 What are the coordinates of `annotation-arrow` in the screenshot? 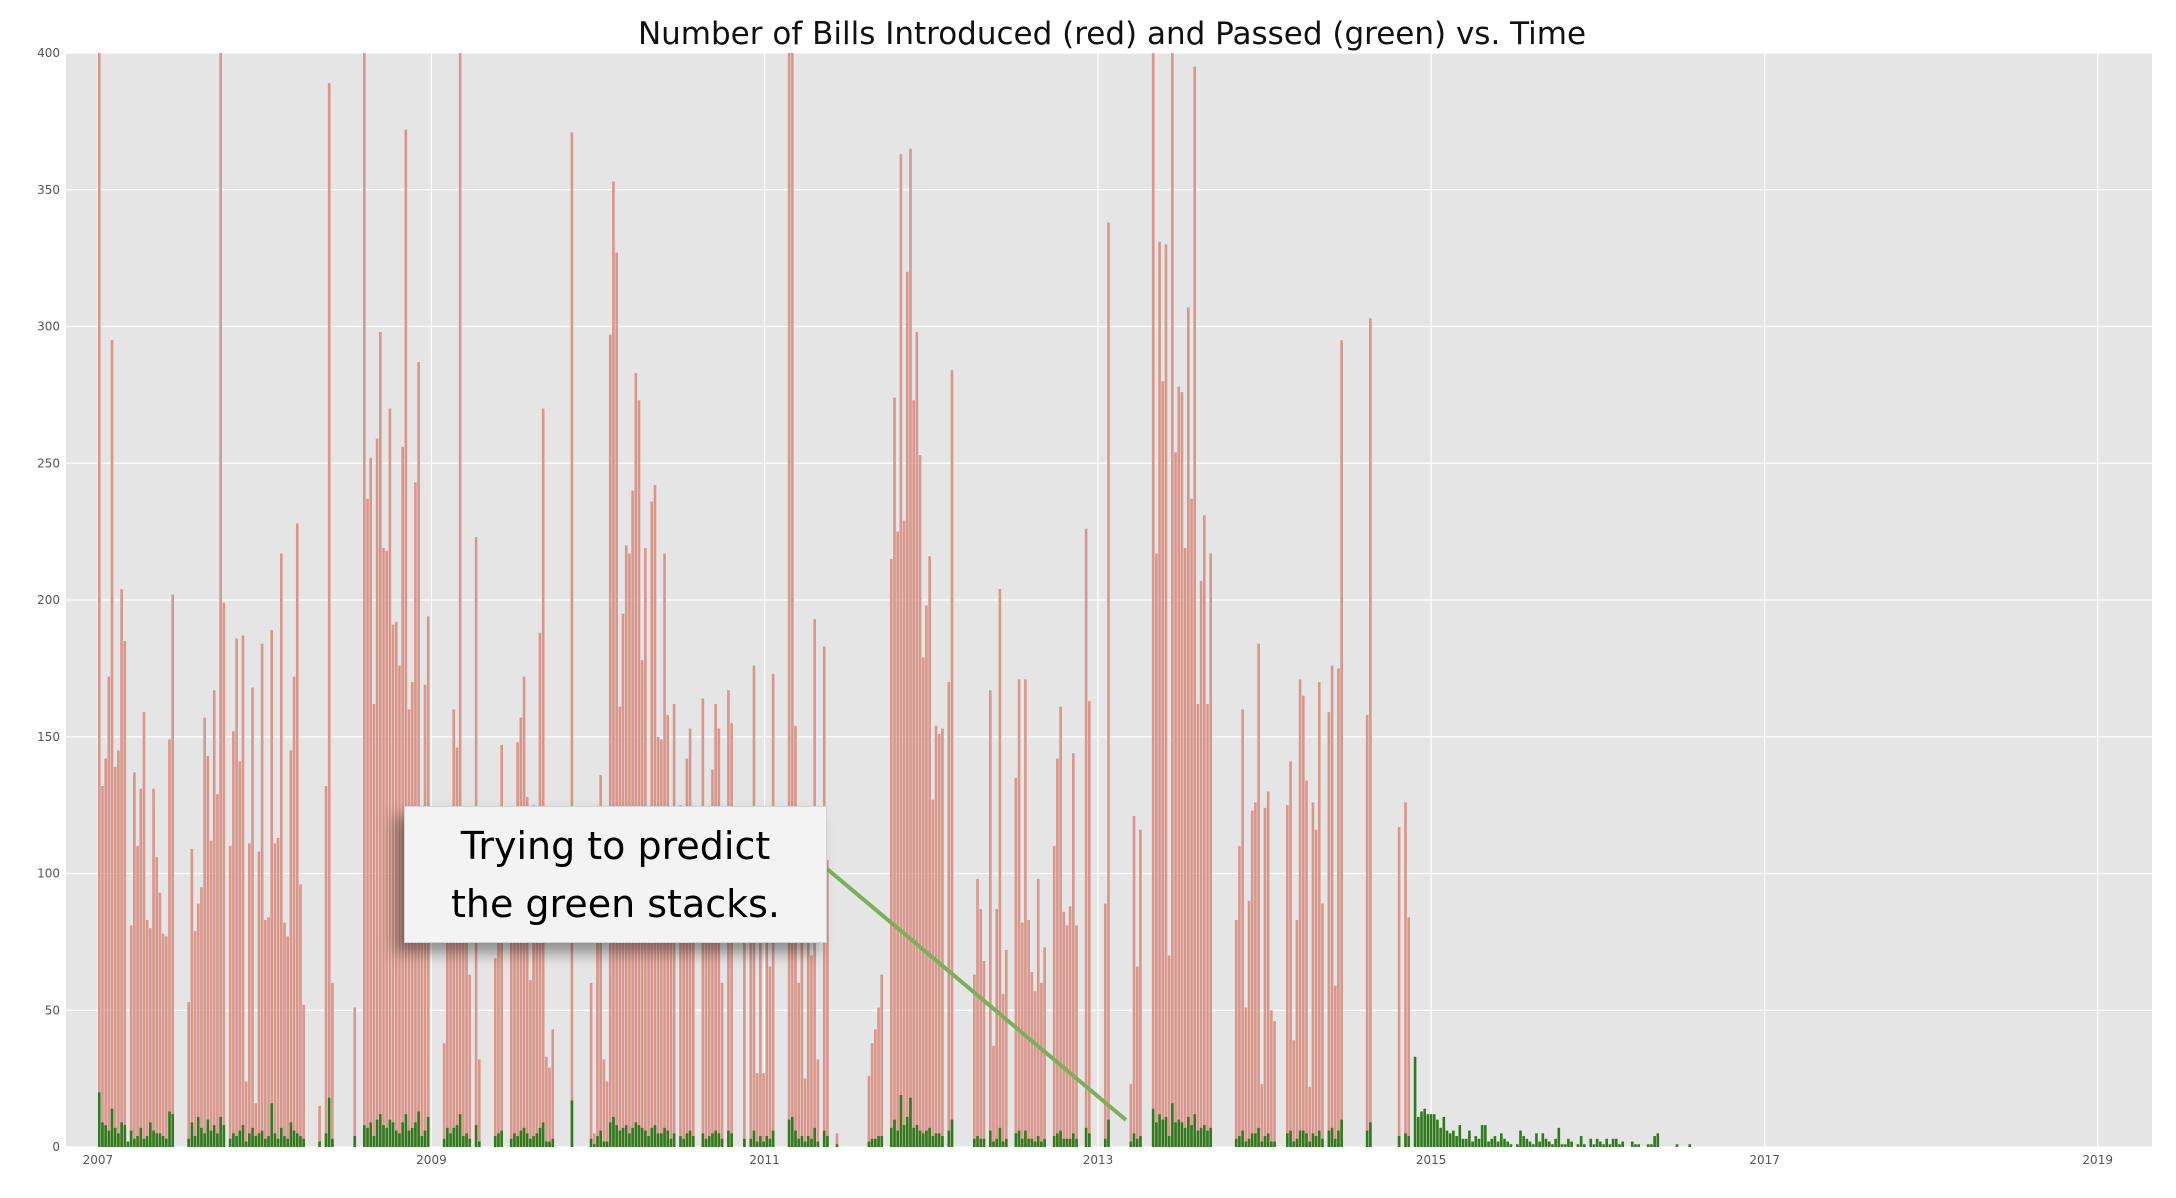 It's located at (976, 994).